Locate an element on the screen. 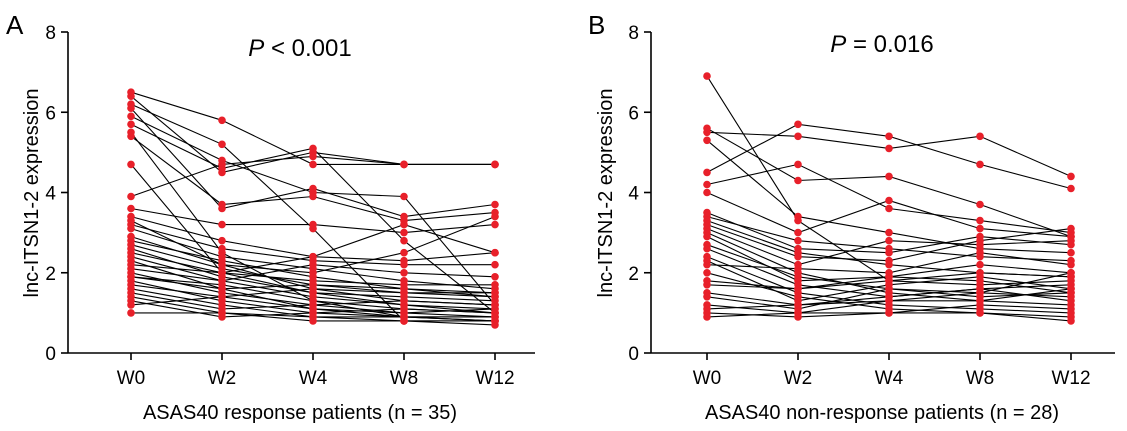 This screenshot has width=1127, height=431. y-tick-label: 4 is located at coordinates (50, 194).